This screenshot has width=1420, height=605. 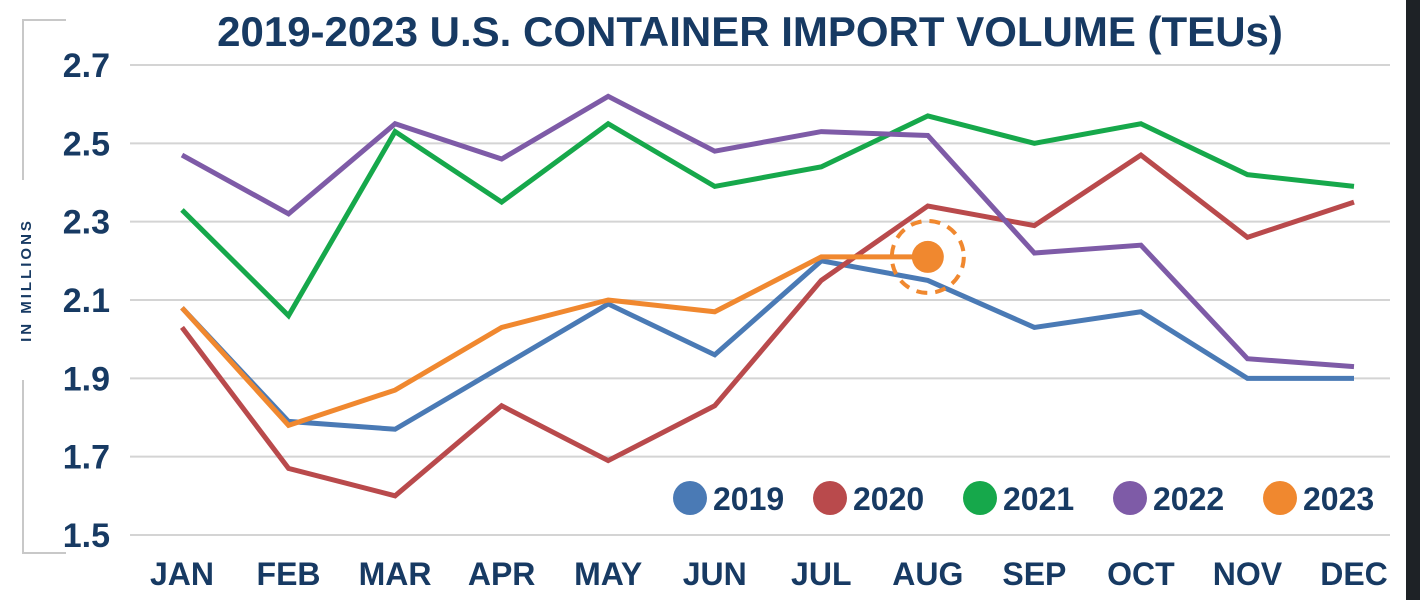 What do you see at coordinates (182, 574) in the screenshot?
I see `x-tick-label: JAN` at bounding box center [182, 574].